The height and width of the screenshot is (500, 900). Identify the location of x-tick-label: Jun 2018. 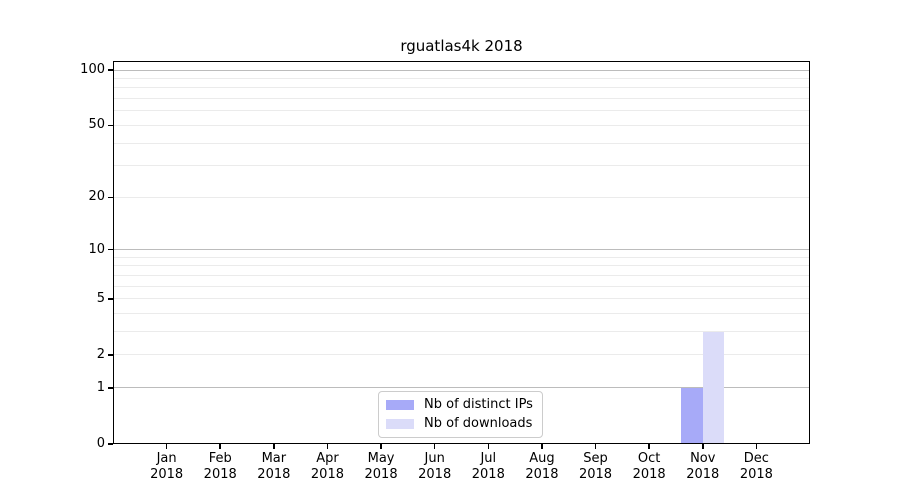
(434, 467).